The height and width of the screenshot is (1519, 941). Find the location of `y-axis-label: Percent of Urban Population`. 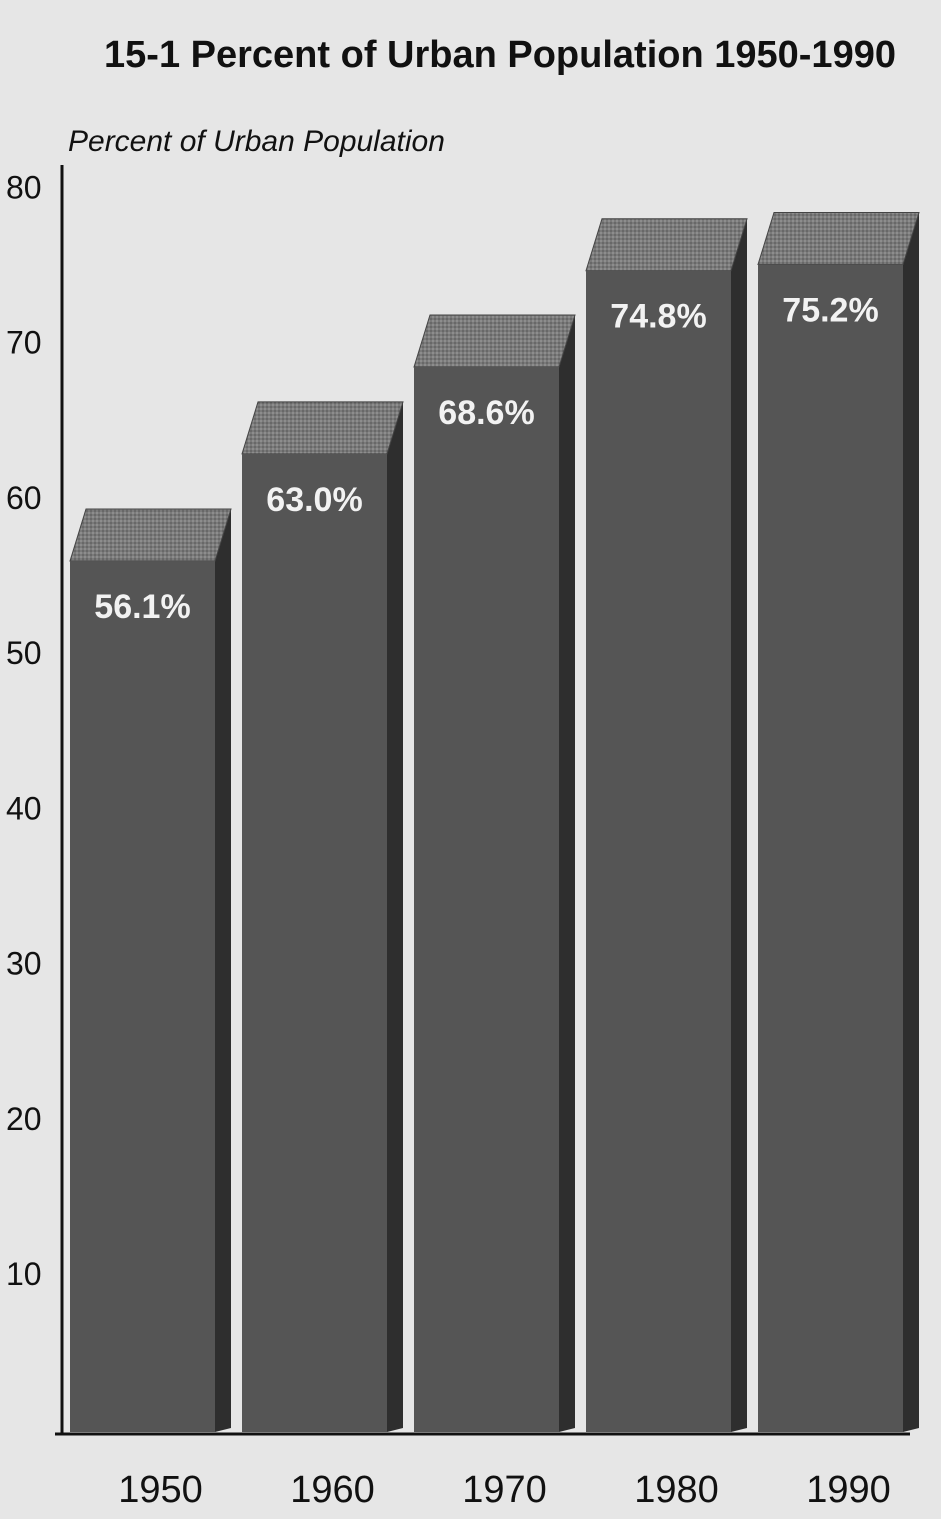

y-axis-label: Percent of Urban Population is located at coordinates (256, 141).